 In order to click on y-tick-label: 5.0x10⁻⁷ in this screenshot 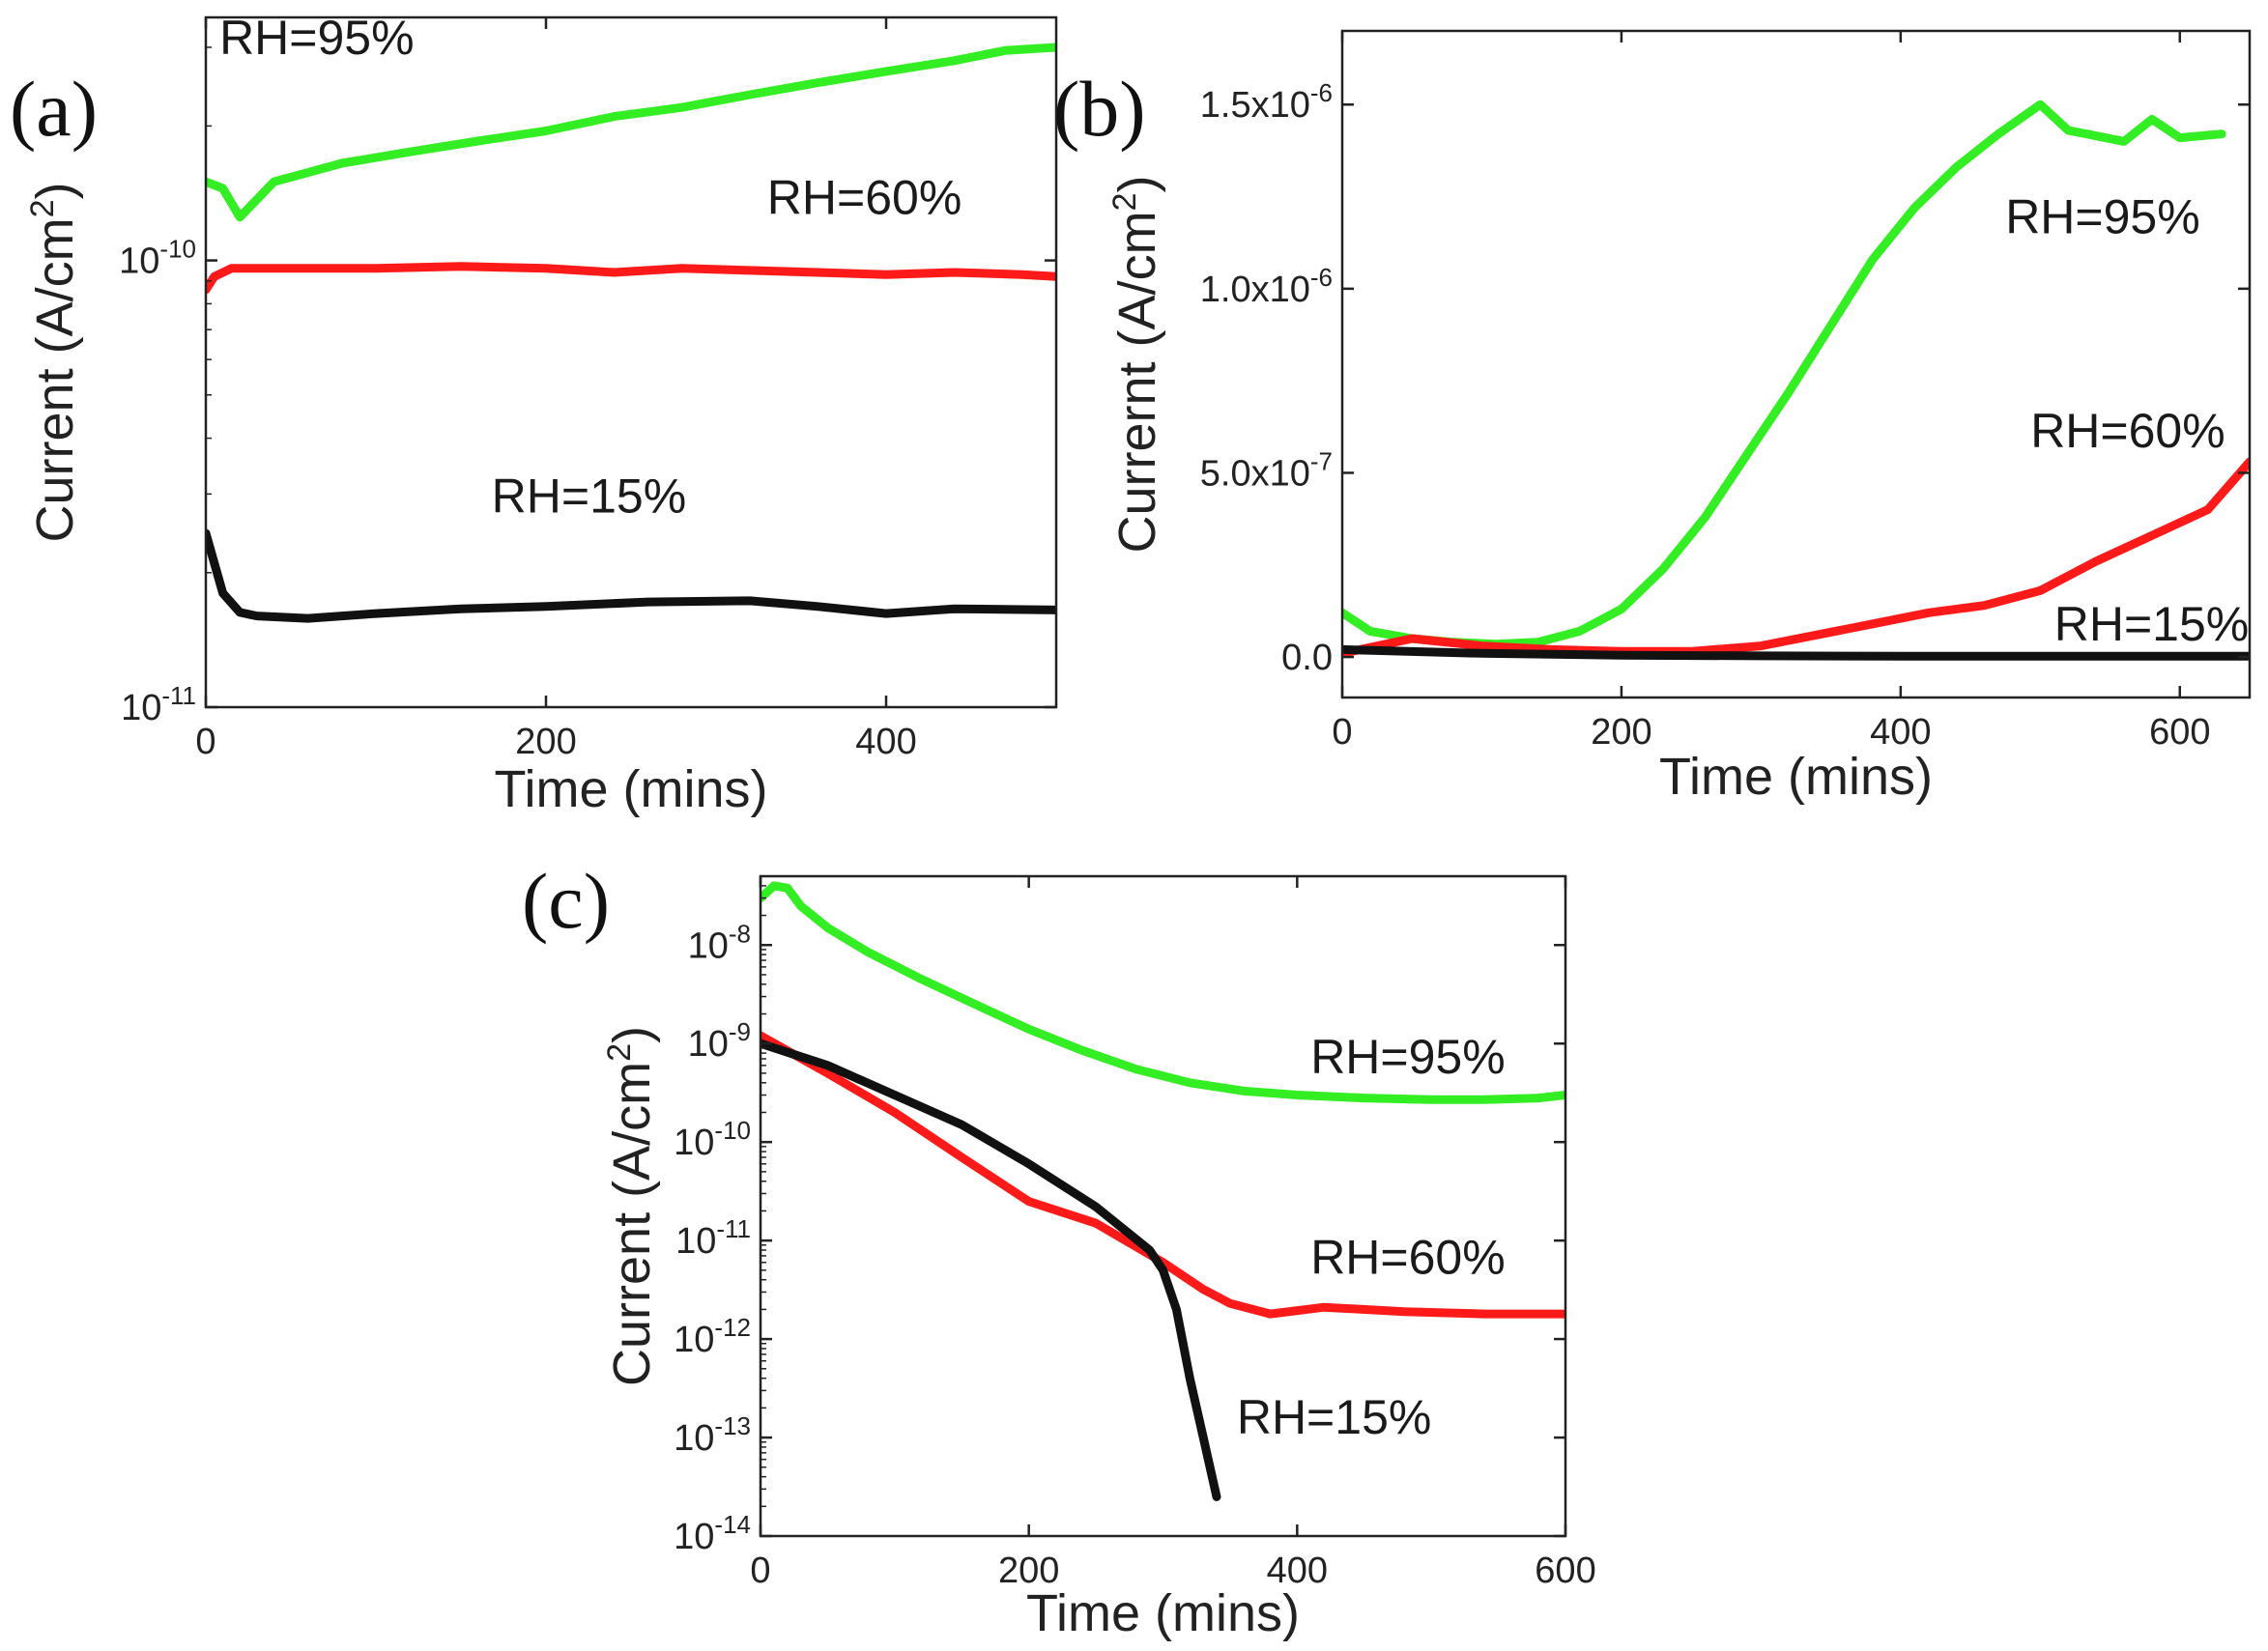, I will do `click(1266, 470)`.